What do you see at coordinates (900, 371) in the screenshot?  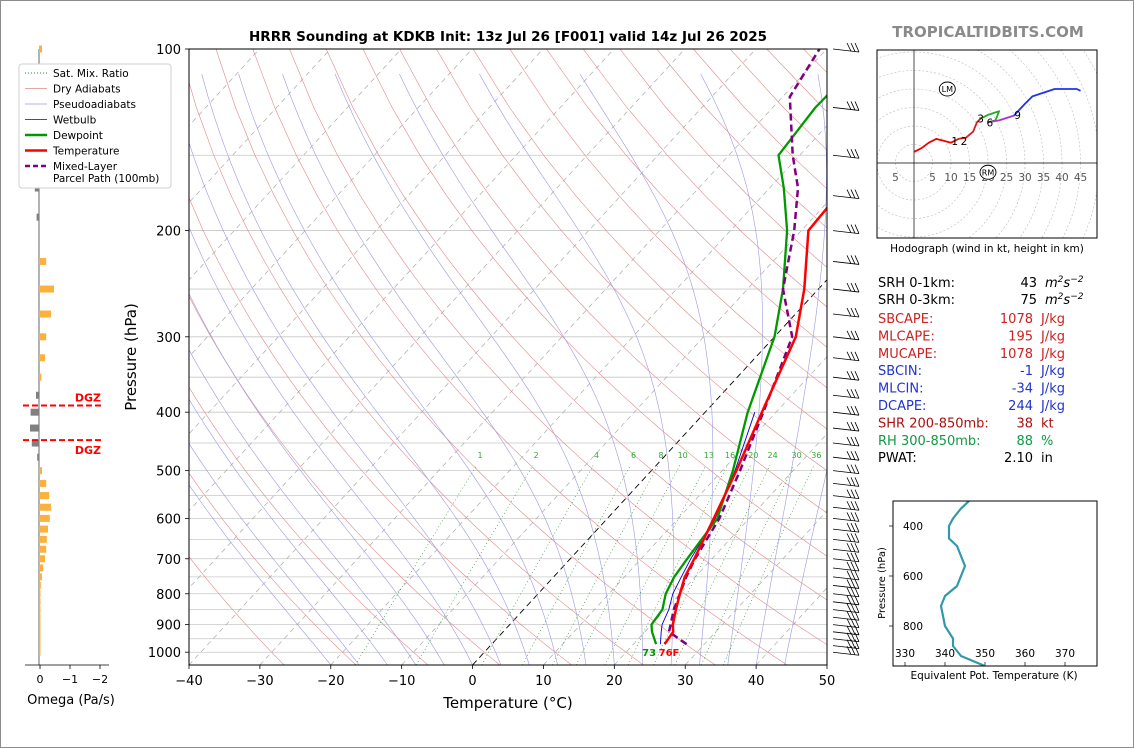 I see `stat-label: SBCIN:` at bounding box center [900, 371].